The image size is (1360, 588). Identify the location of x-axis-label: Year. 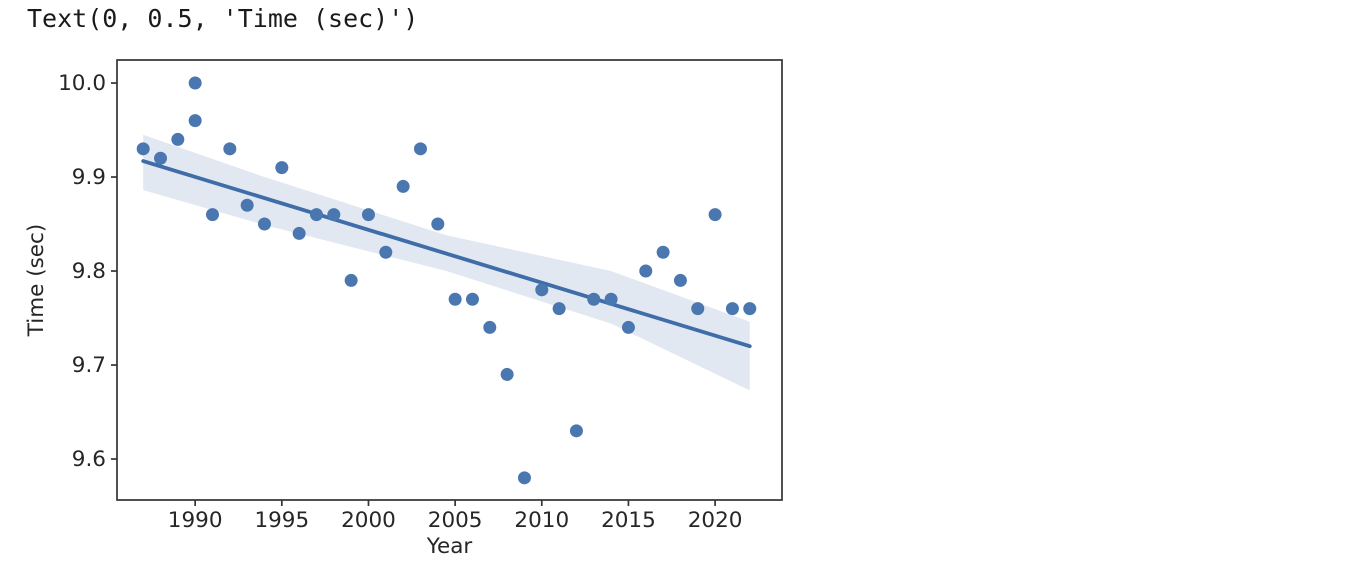
(449, 546).